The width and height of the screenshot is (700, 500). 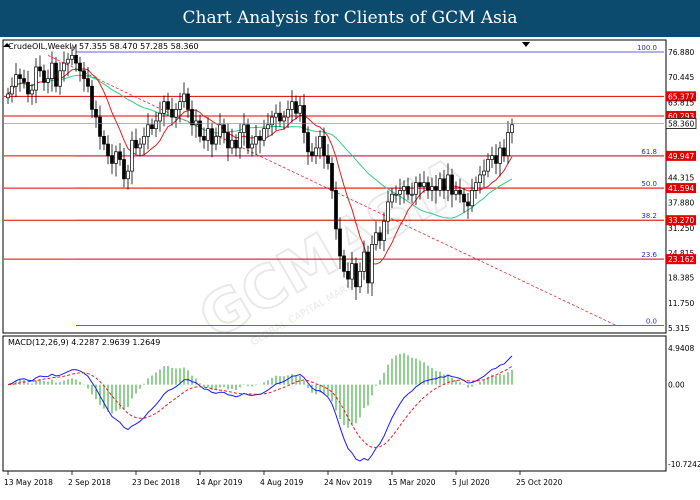 What do you see at coordinates (84, 342) in the screenshot?
I see `macd-label: MACD(12,26,9) 4.2287 2.9639 1.2649` at bounding box center [84, 342].